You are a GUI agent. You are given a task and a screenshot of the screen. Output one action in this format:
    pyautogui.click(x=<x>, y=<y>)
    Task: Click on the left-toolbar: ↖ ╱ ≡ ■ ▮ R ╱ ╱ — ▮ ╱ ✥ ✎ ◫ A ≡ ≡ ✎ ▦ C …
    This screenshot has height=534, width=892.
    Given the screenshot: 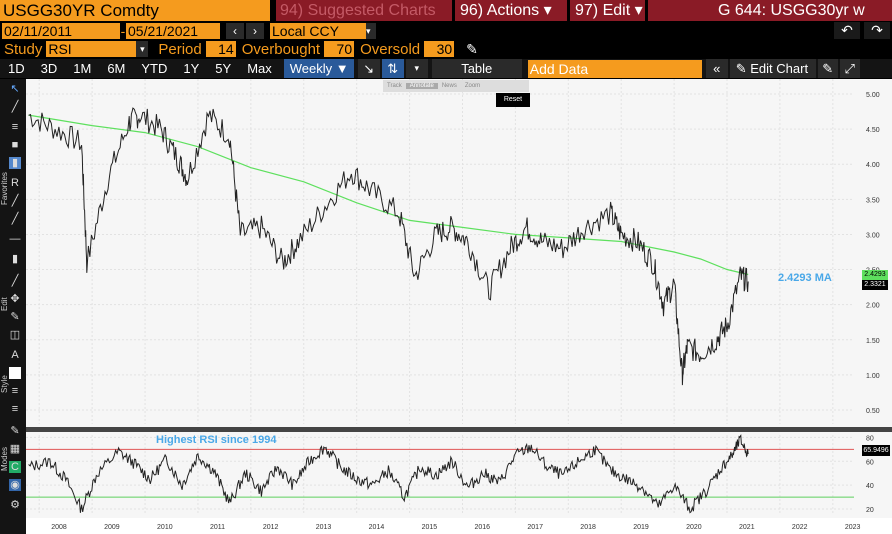 What is the action you would take?
    pyautogui.click(x=13, y=306)
    